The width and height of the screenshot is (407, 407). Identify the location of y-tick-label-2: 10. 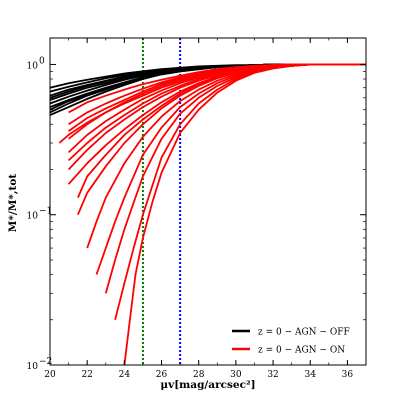
(33, 367).